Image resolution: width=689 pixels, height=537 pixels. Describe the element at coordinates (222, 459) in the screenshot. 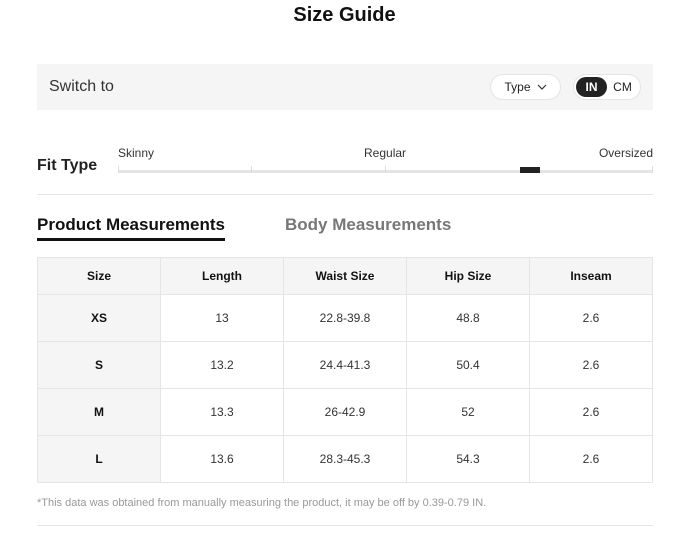

I see `table-cell: 13.6` at that location.